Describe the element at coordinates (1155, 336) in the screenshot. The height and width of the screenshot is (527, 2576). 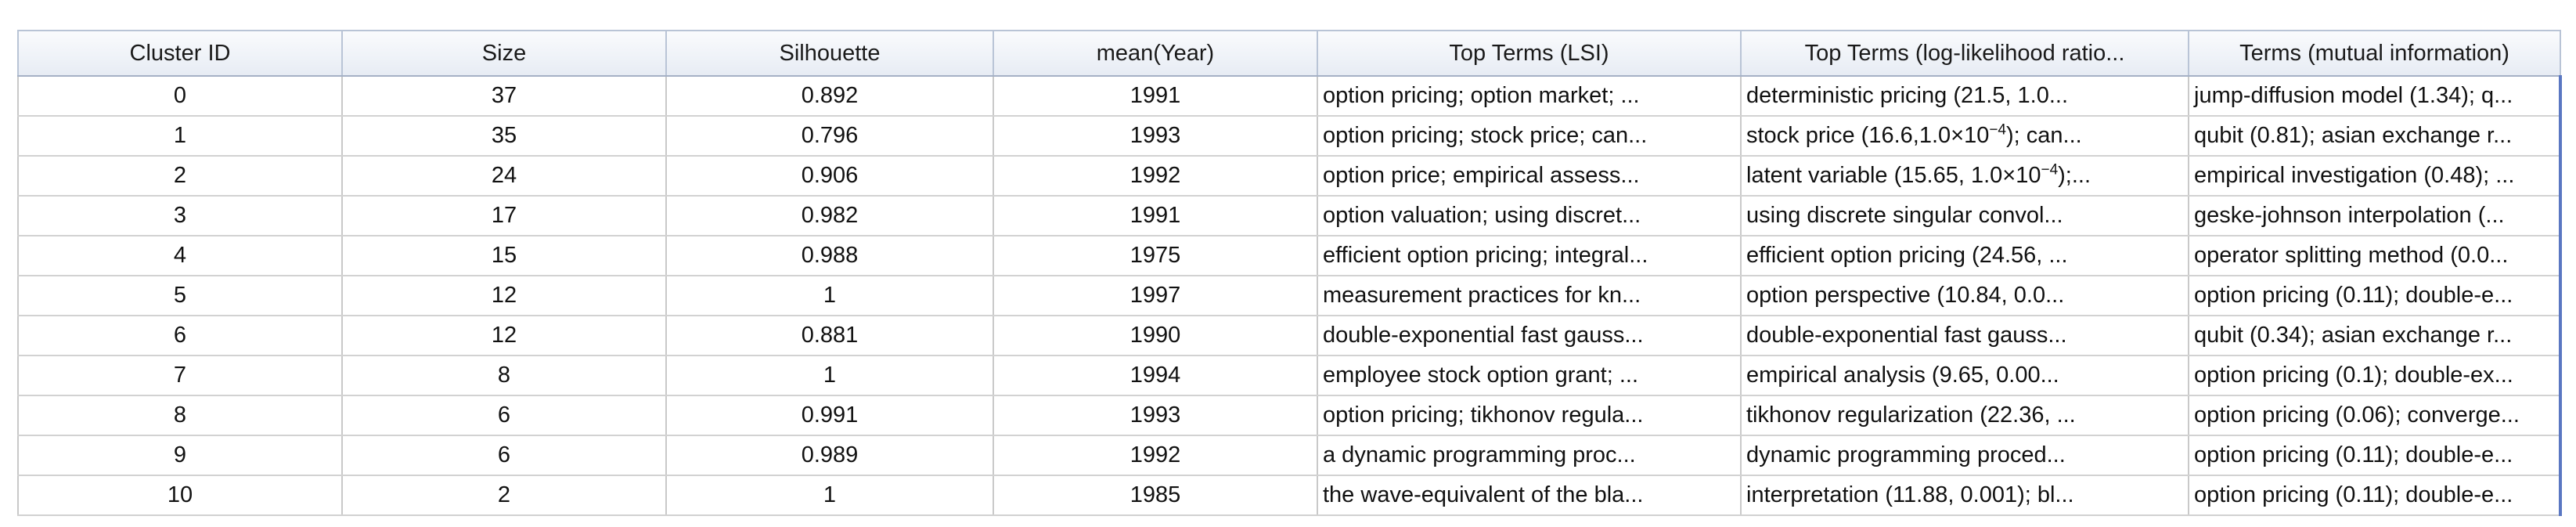
I see `cell-mean-year: 1990` at that location.